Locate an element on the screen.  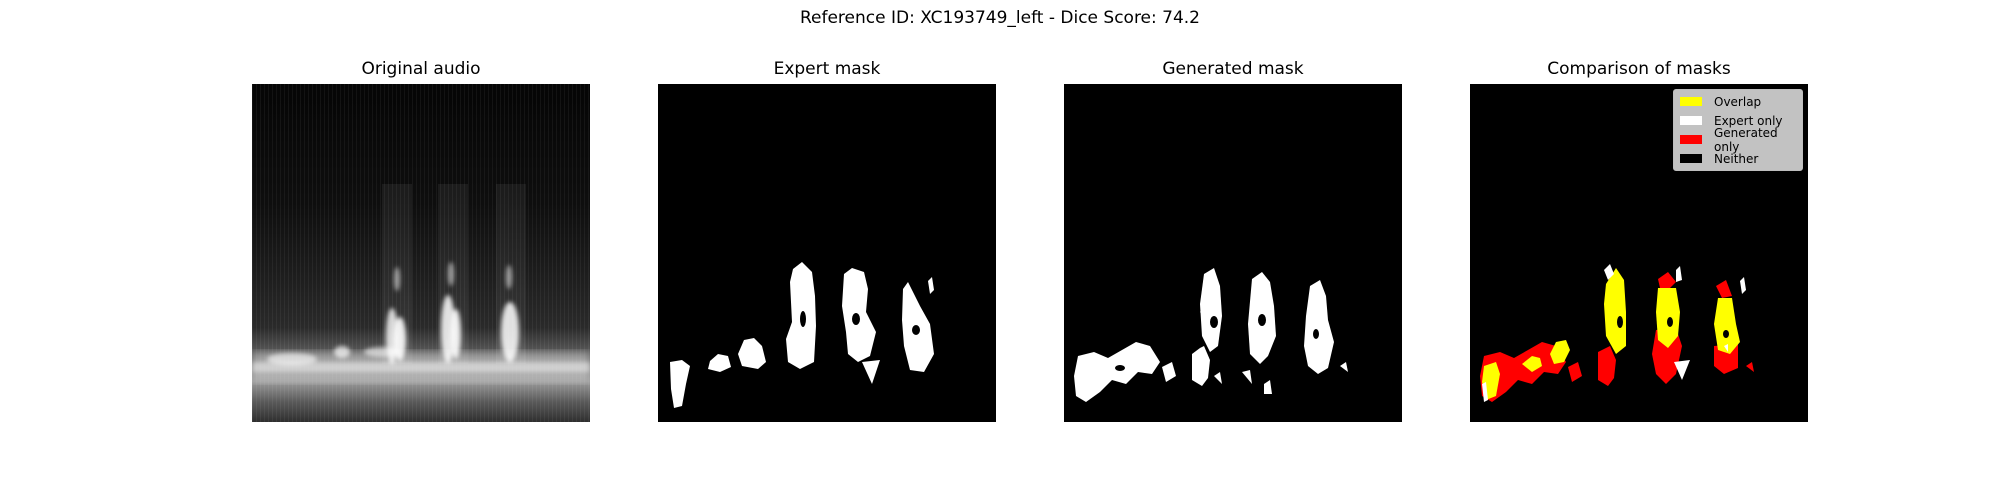
expert-mask-shapes is located at coordinates (802, 335).